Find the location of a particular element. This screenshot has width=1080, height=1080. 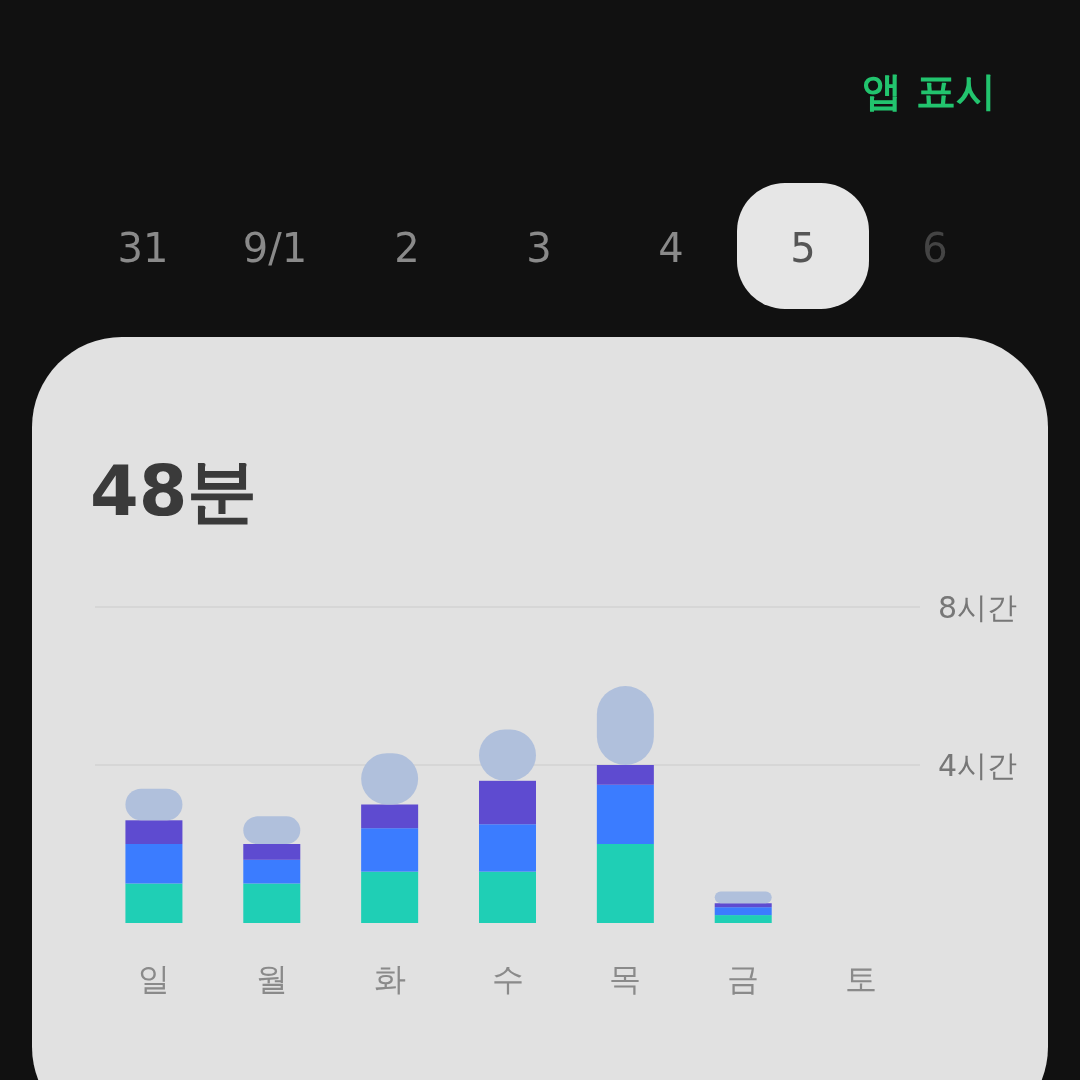

y-tick-label: 4시간 is located at coordinates (978, 765).